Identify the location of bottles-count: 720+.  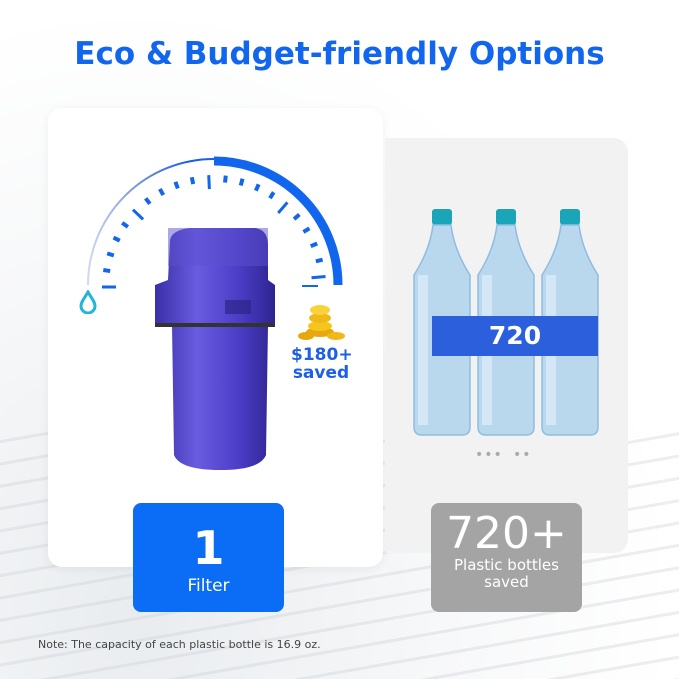
(506, 533).